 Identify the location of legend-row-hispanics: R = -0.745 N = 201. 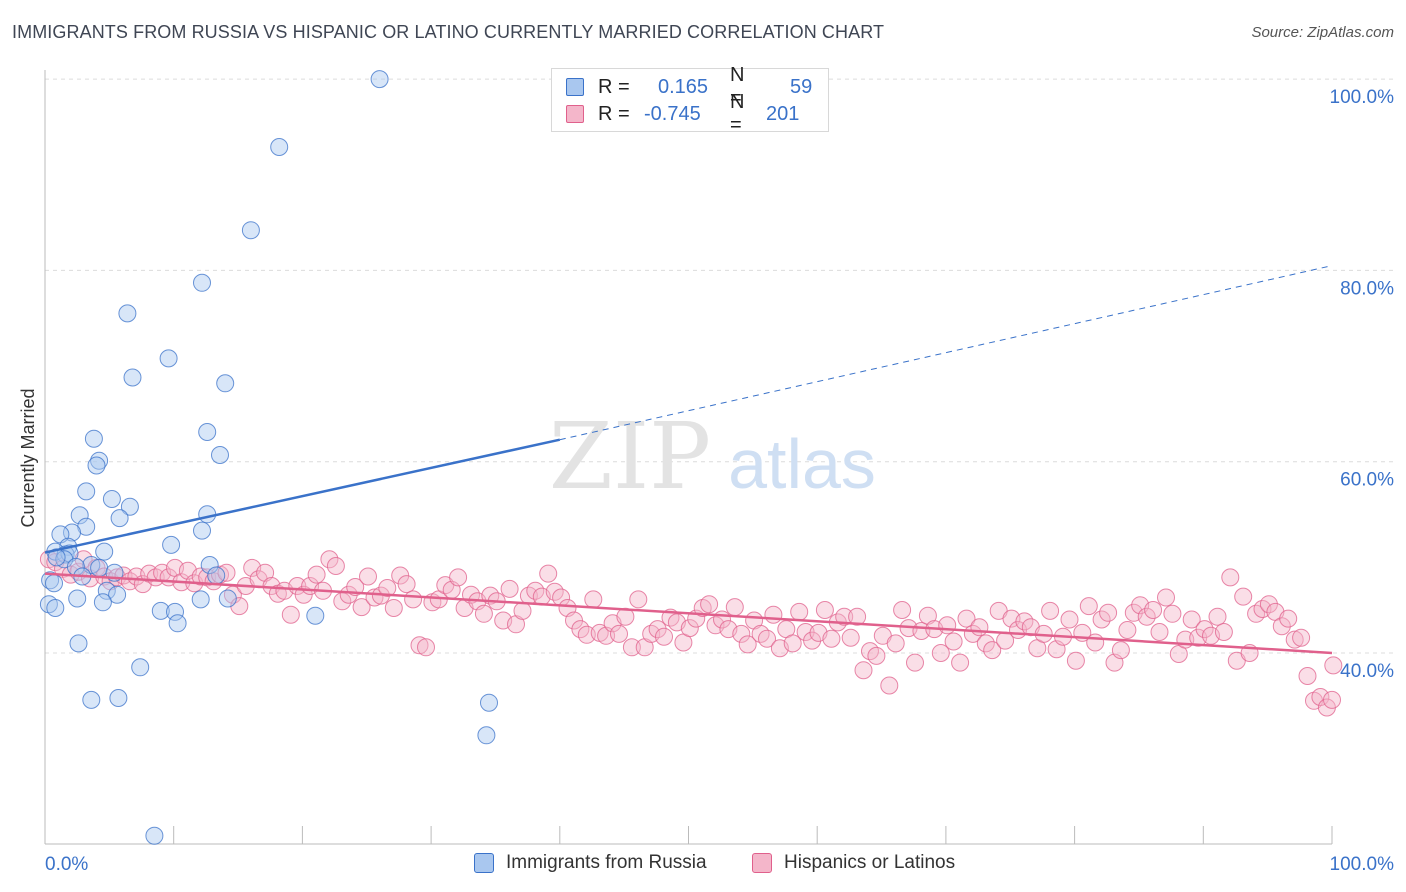
(682, 113).